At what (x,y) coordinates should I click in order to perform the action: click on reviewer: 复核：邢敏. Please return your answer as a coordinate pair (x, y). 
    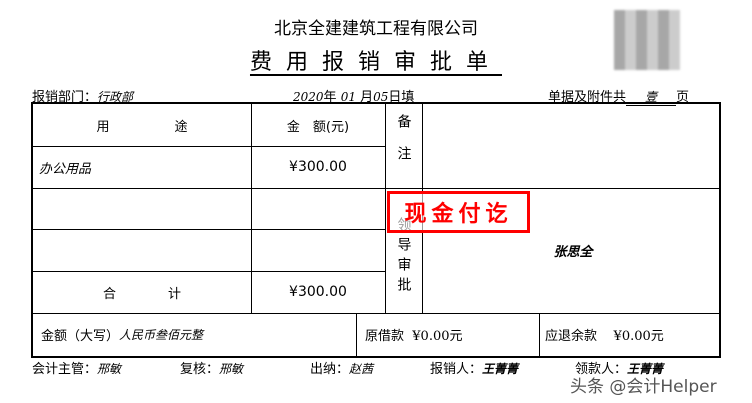
    Looking at the image, I should click on (211, 367).